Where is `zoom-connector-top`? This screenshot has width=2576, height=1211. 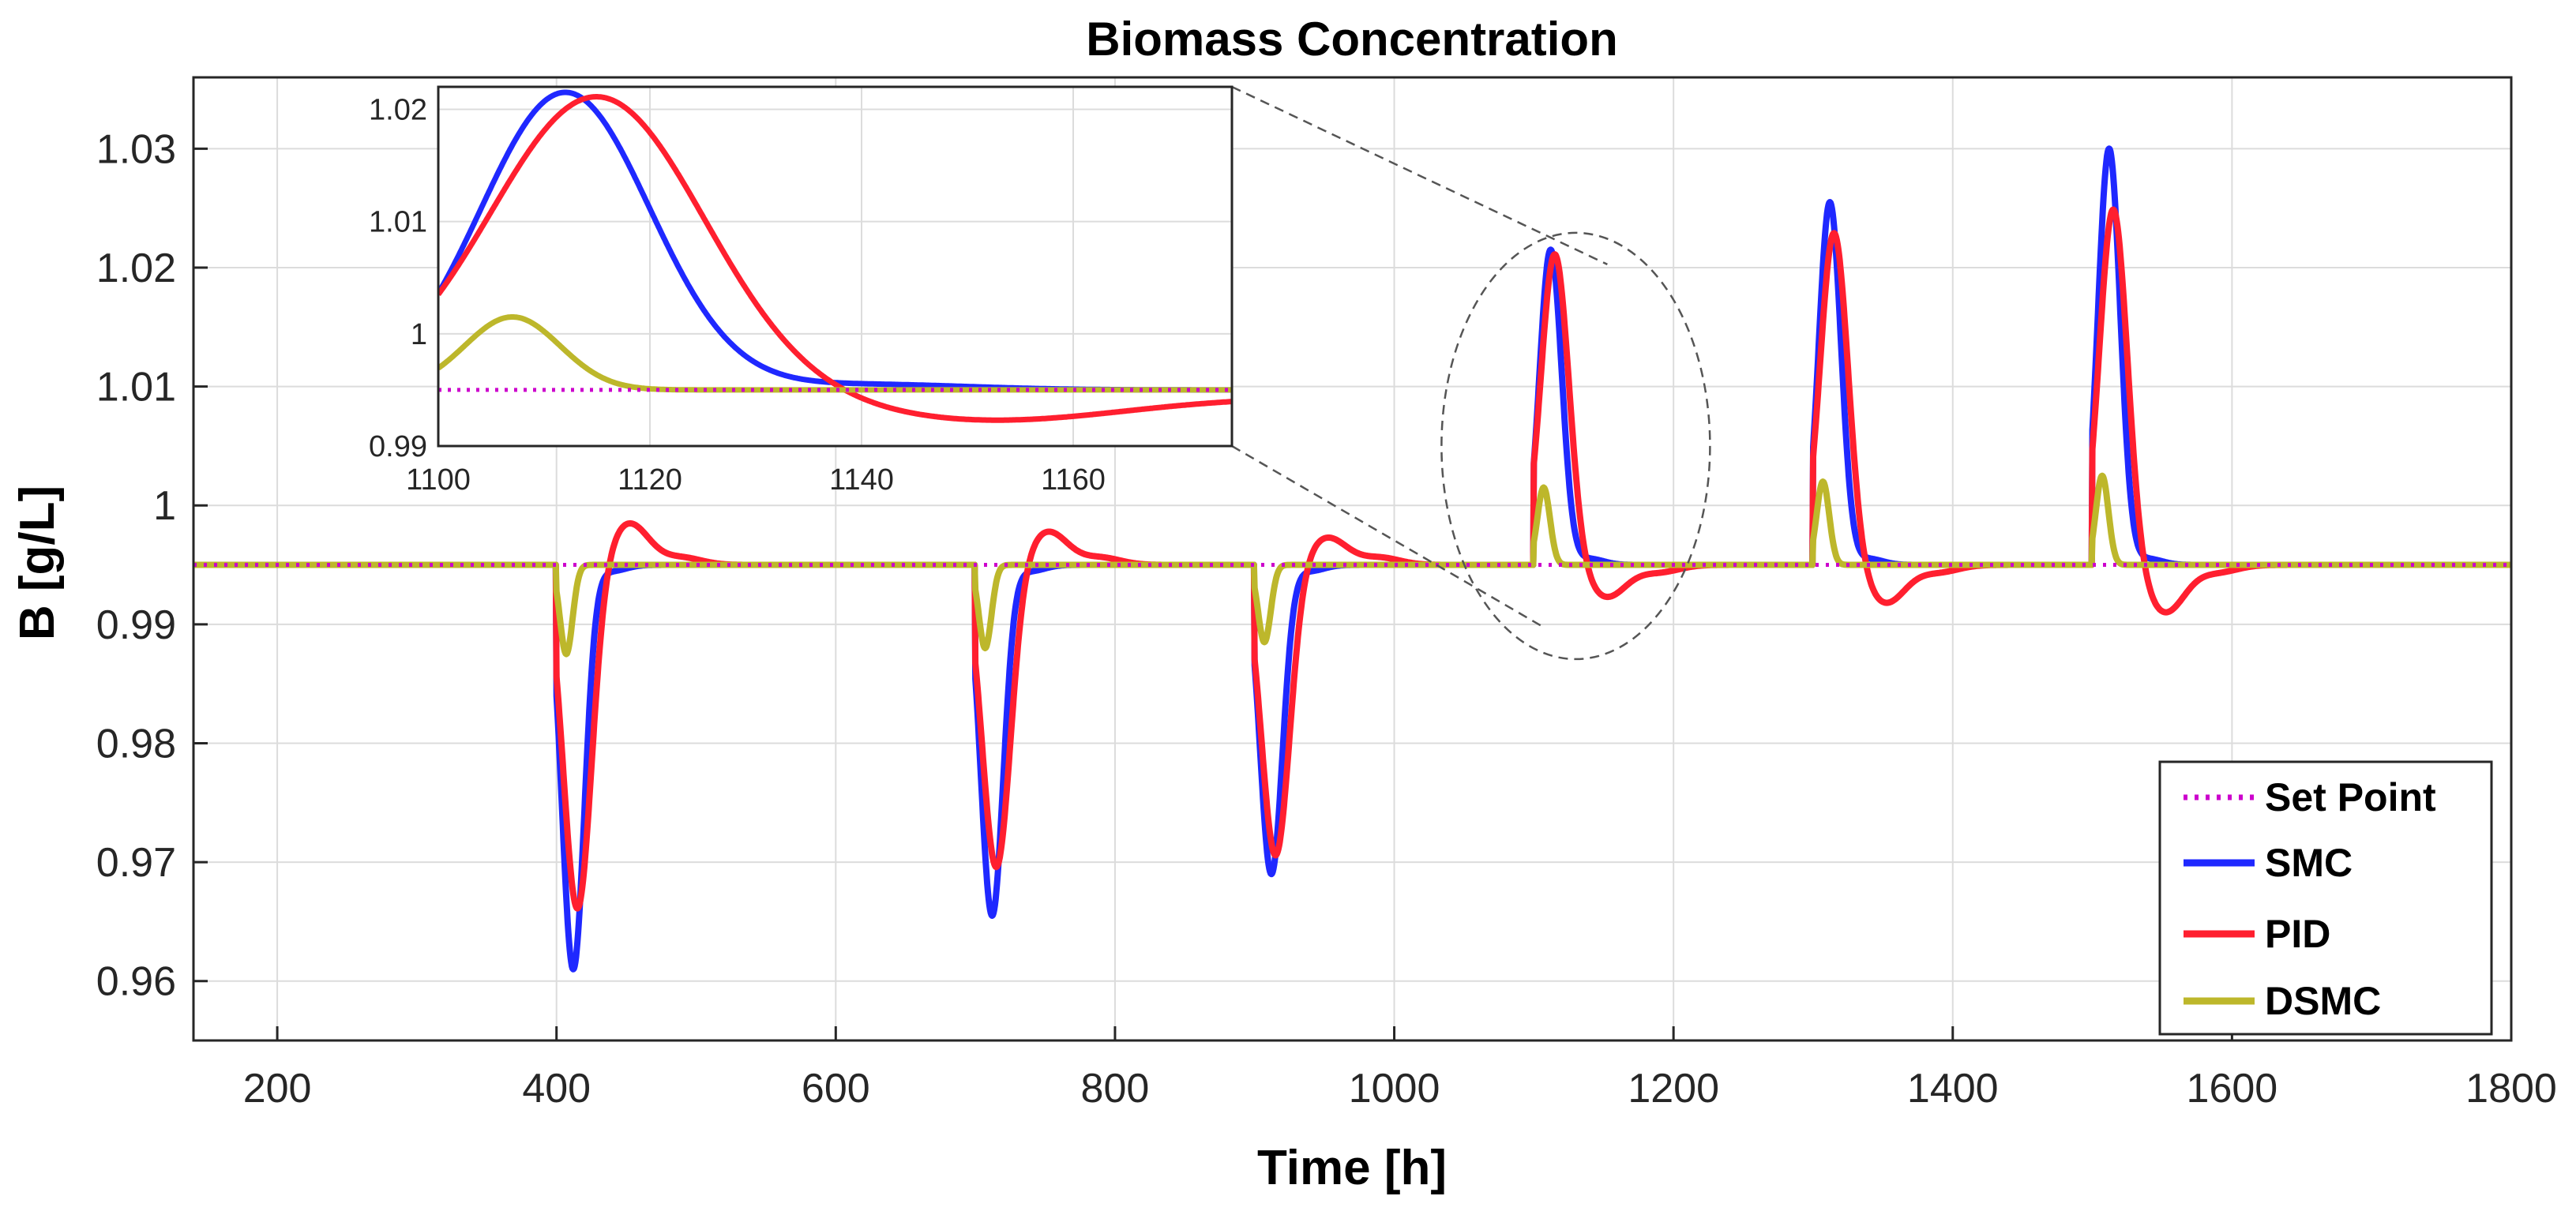 zoom-connector-top is located at coordinates (1419, 175).